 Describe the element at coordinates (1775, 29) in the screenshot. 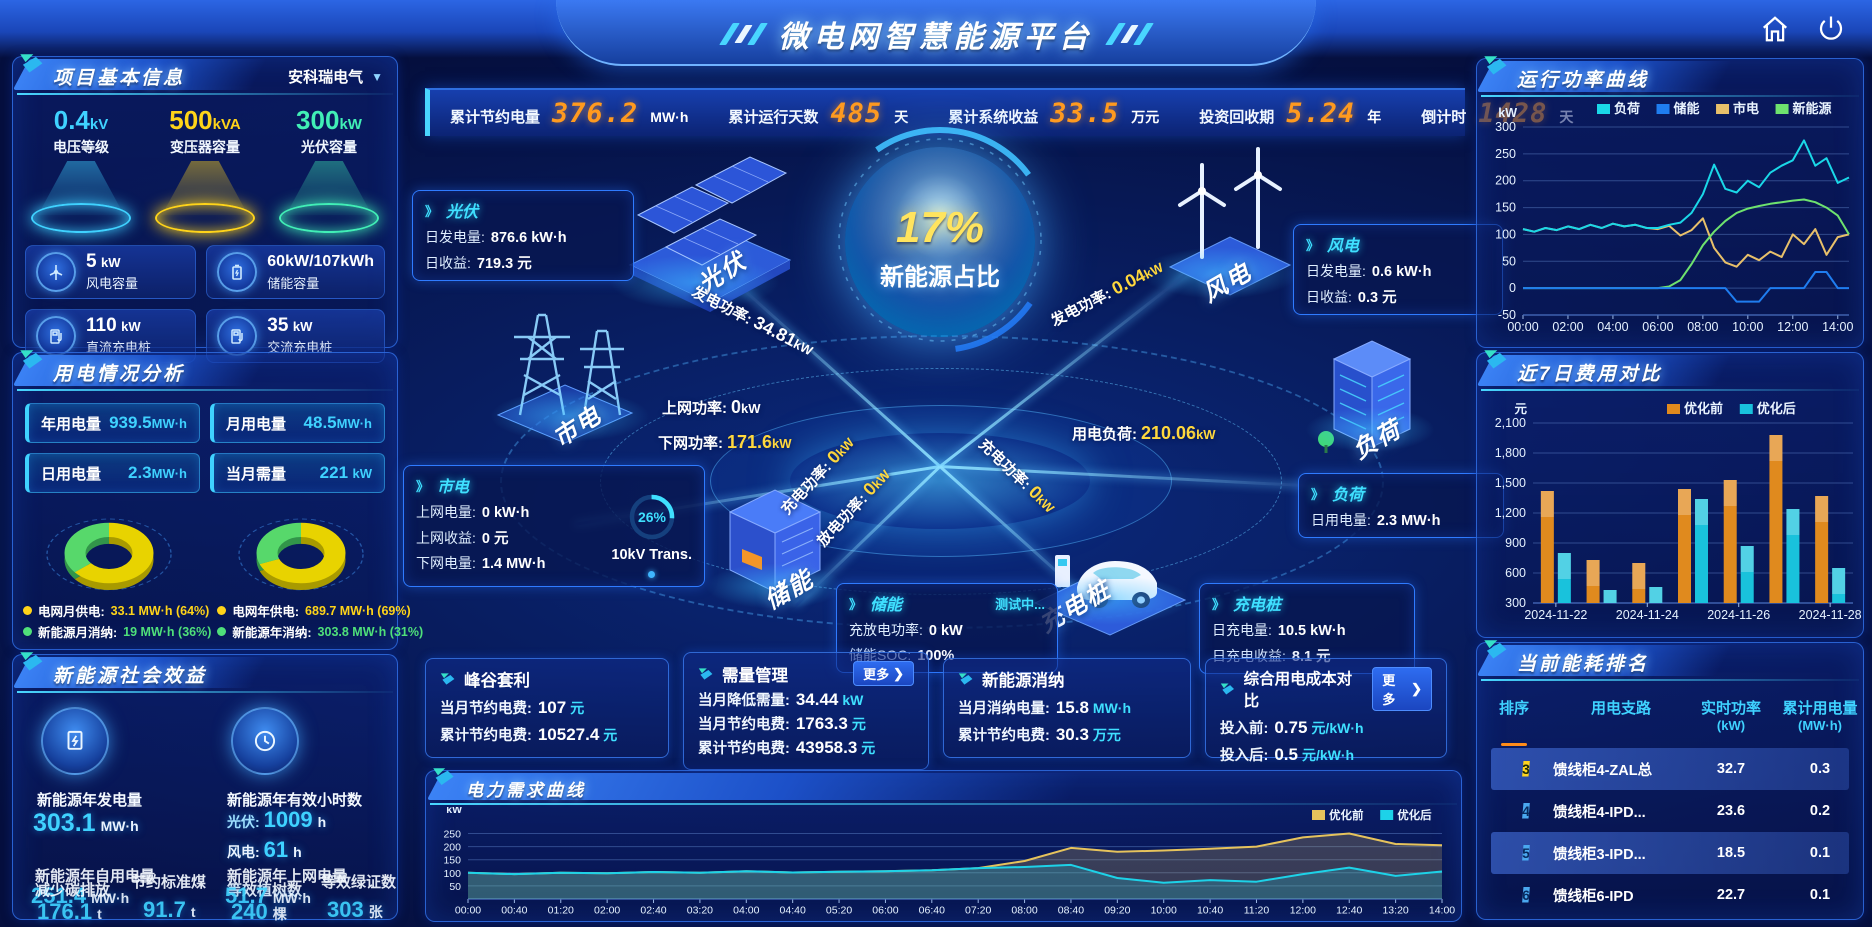

I see `home-icon` at that location.